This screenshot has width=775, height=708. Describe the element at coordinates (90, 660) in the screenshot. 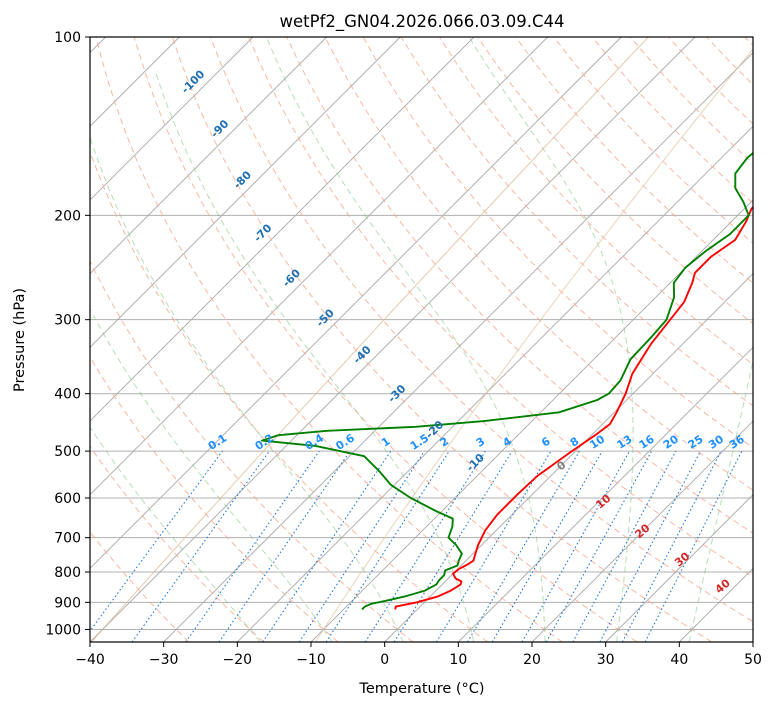

I see `x-tick-label: −40` at that location.